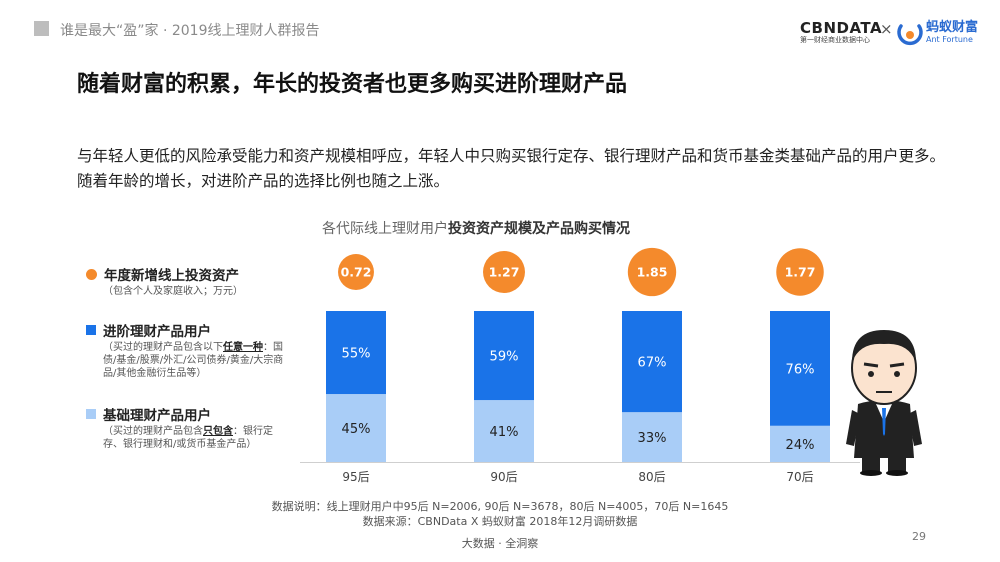 The image size is (1000, 562). Describe the element at coordinates (919, 536) in the screenshot. I see `page-number: 29` at that location.